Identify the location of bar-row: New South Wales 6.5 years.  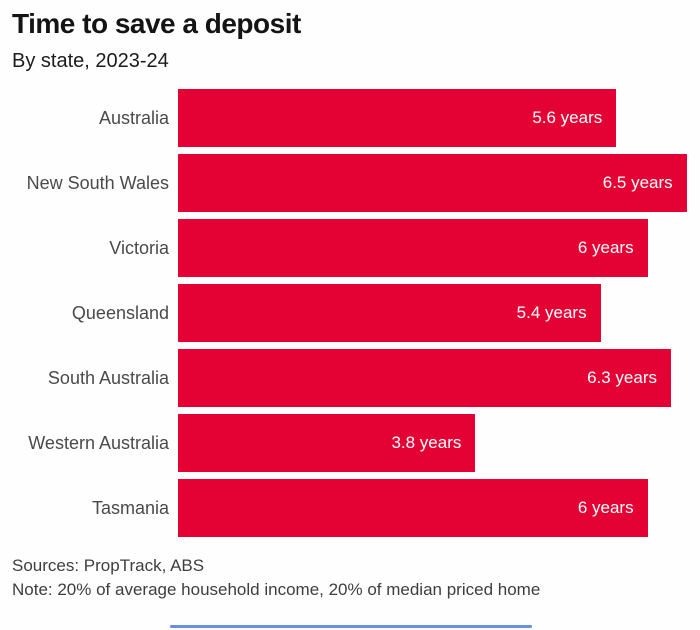
(350, 183).